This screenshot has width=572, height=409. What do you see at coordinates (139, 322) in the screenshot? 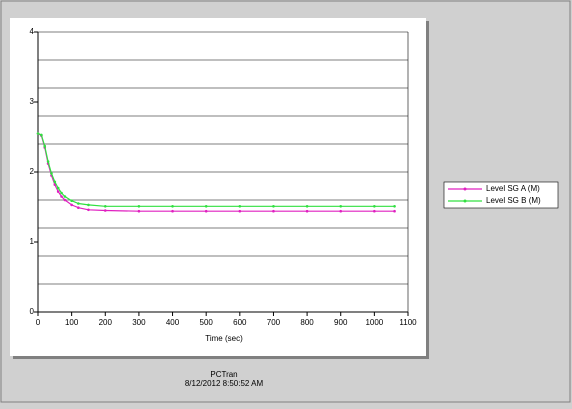
I see `x-tick-label: 300` at bounding box center [139, 322].